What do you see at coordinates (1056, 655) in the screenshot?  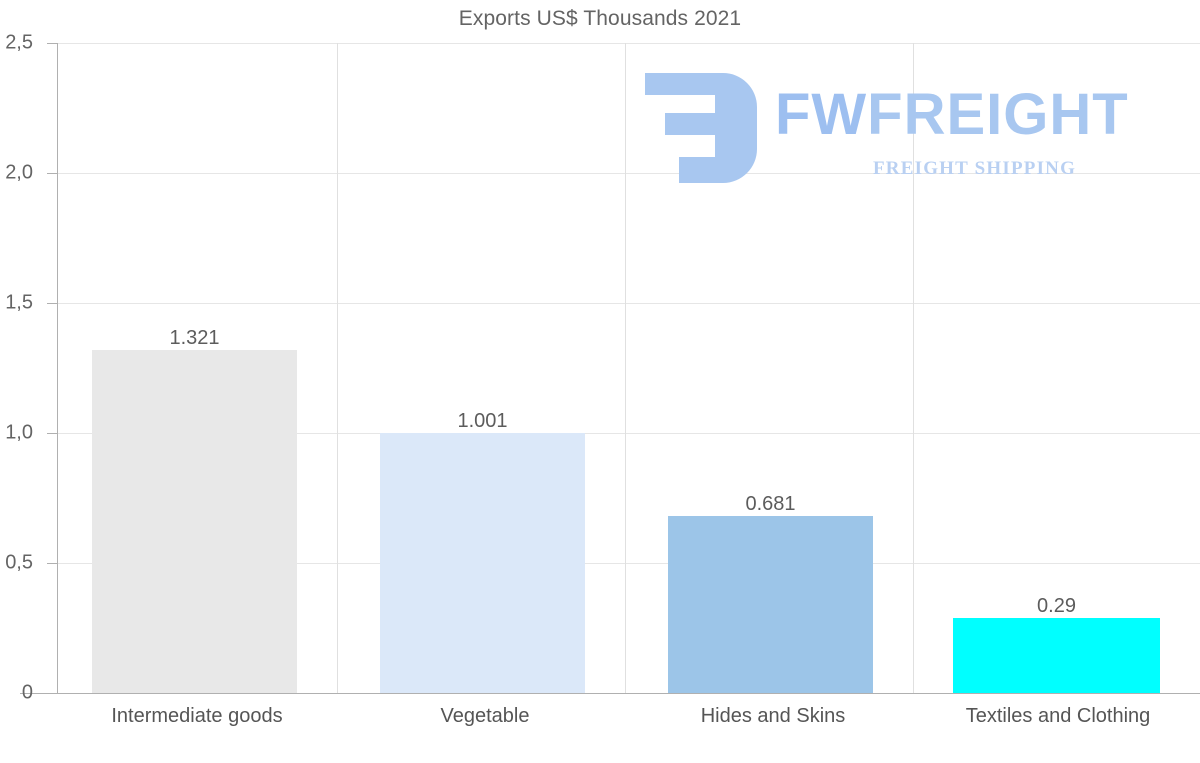 I see `bar-textiles-and-clothing` at bounding box center [1056, 655].